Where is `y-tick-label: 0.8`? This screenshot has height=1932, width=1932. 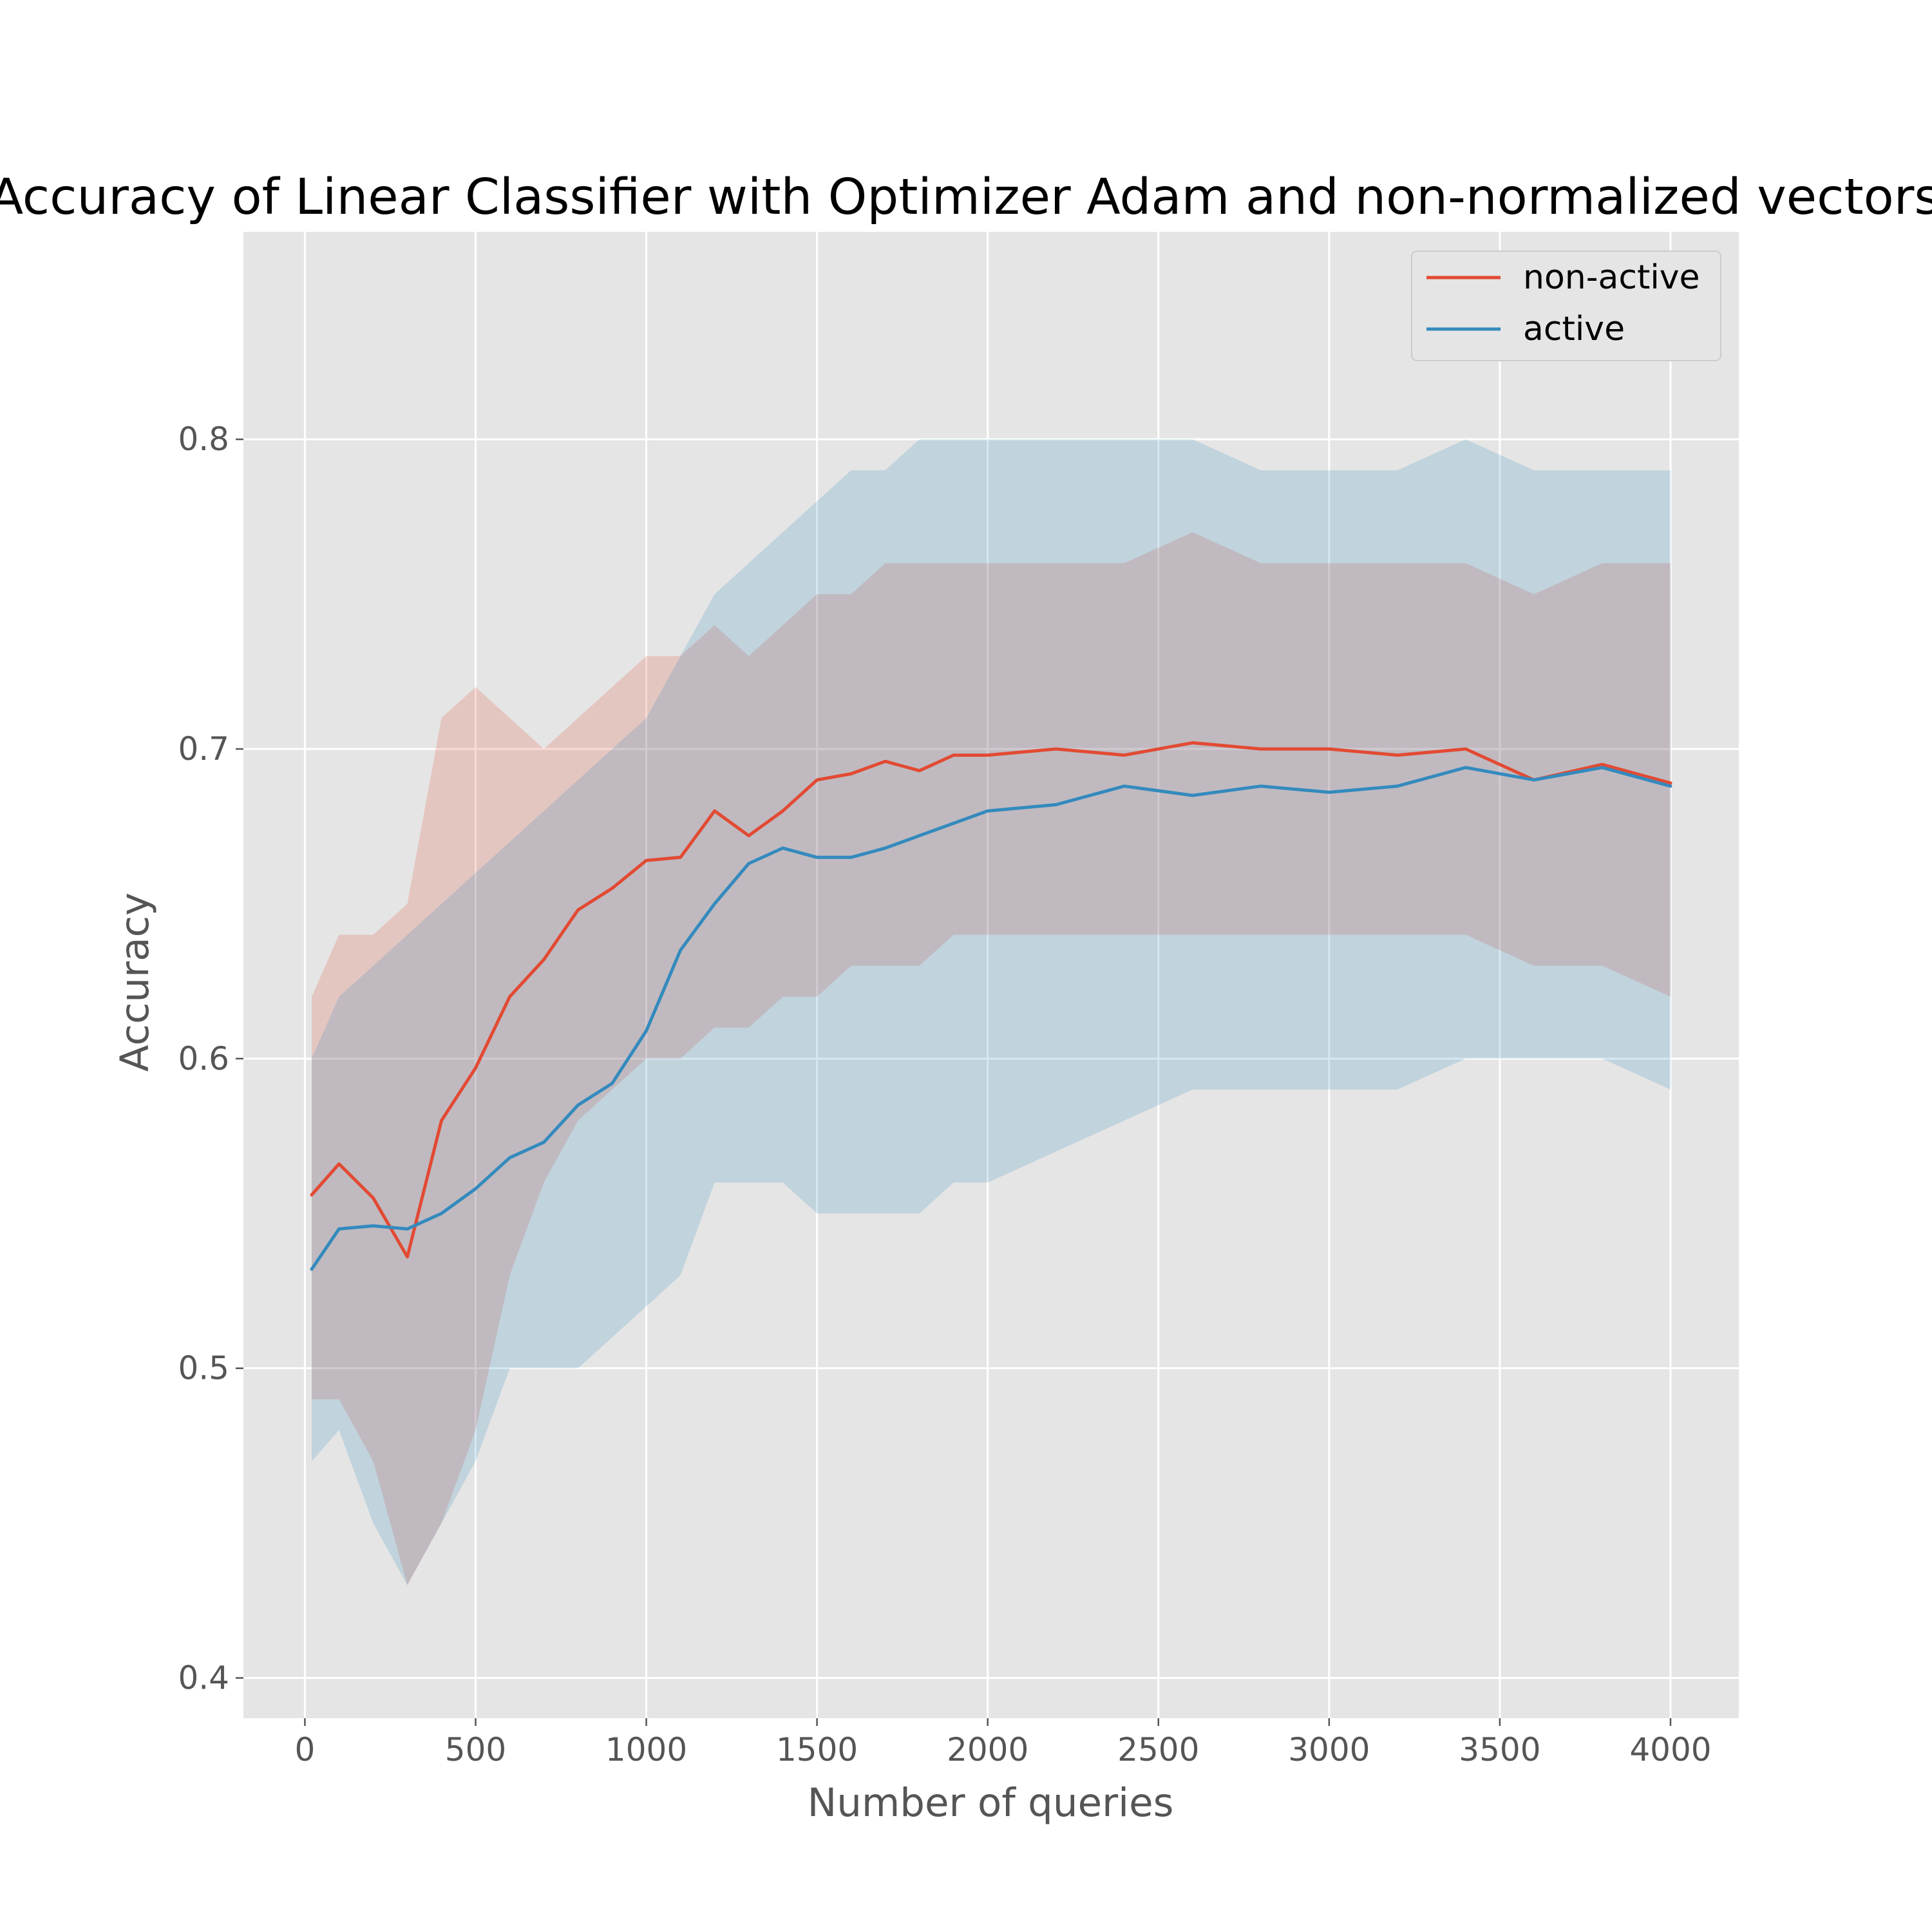 y-tick-label: 0.8 is located at coordinates (203, 439).